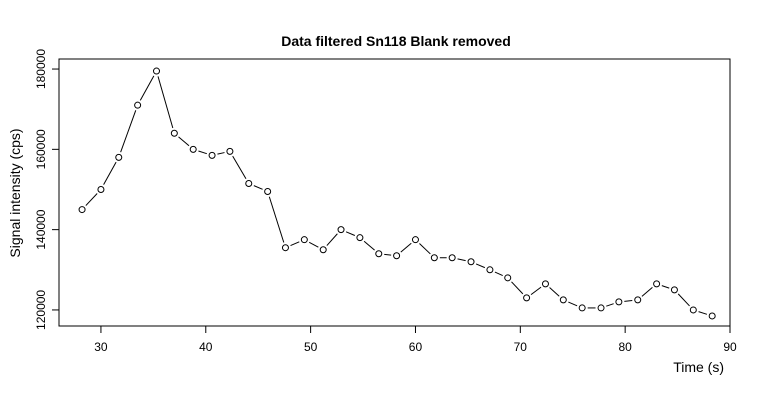  I want to click on y-axis-label: Signal intensity (cps), so click(15, 192).